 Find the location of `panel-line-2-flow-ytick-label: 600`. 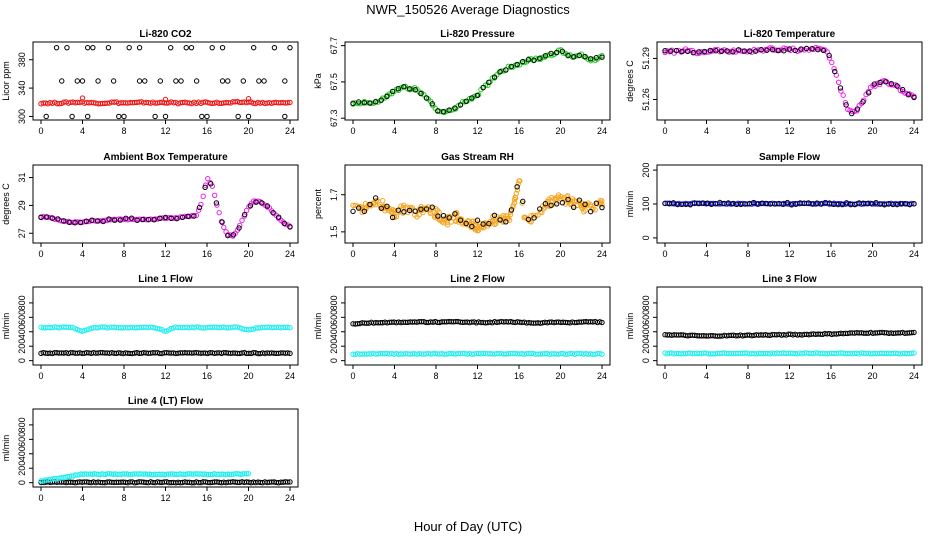

panel-line-2-flow-ytick-label: 600 is located at coordinates (334, 317).